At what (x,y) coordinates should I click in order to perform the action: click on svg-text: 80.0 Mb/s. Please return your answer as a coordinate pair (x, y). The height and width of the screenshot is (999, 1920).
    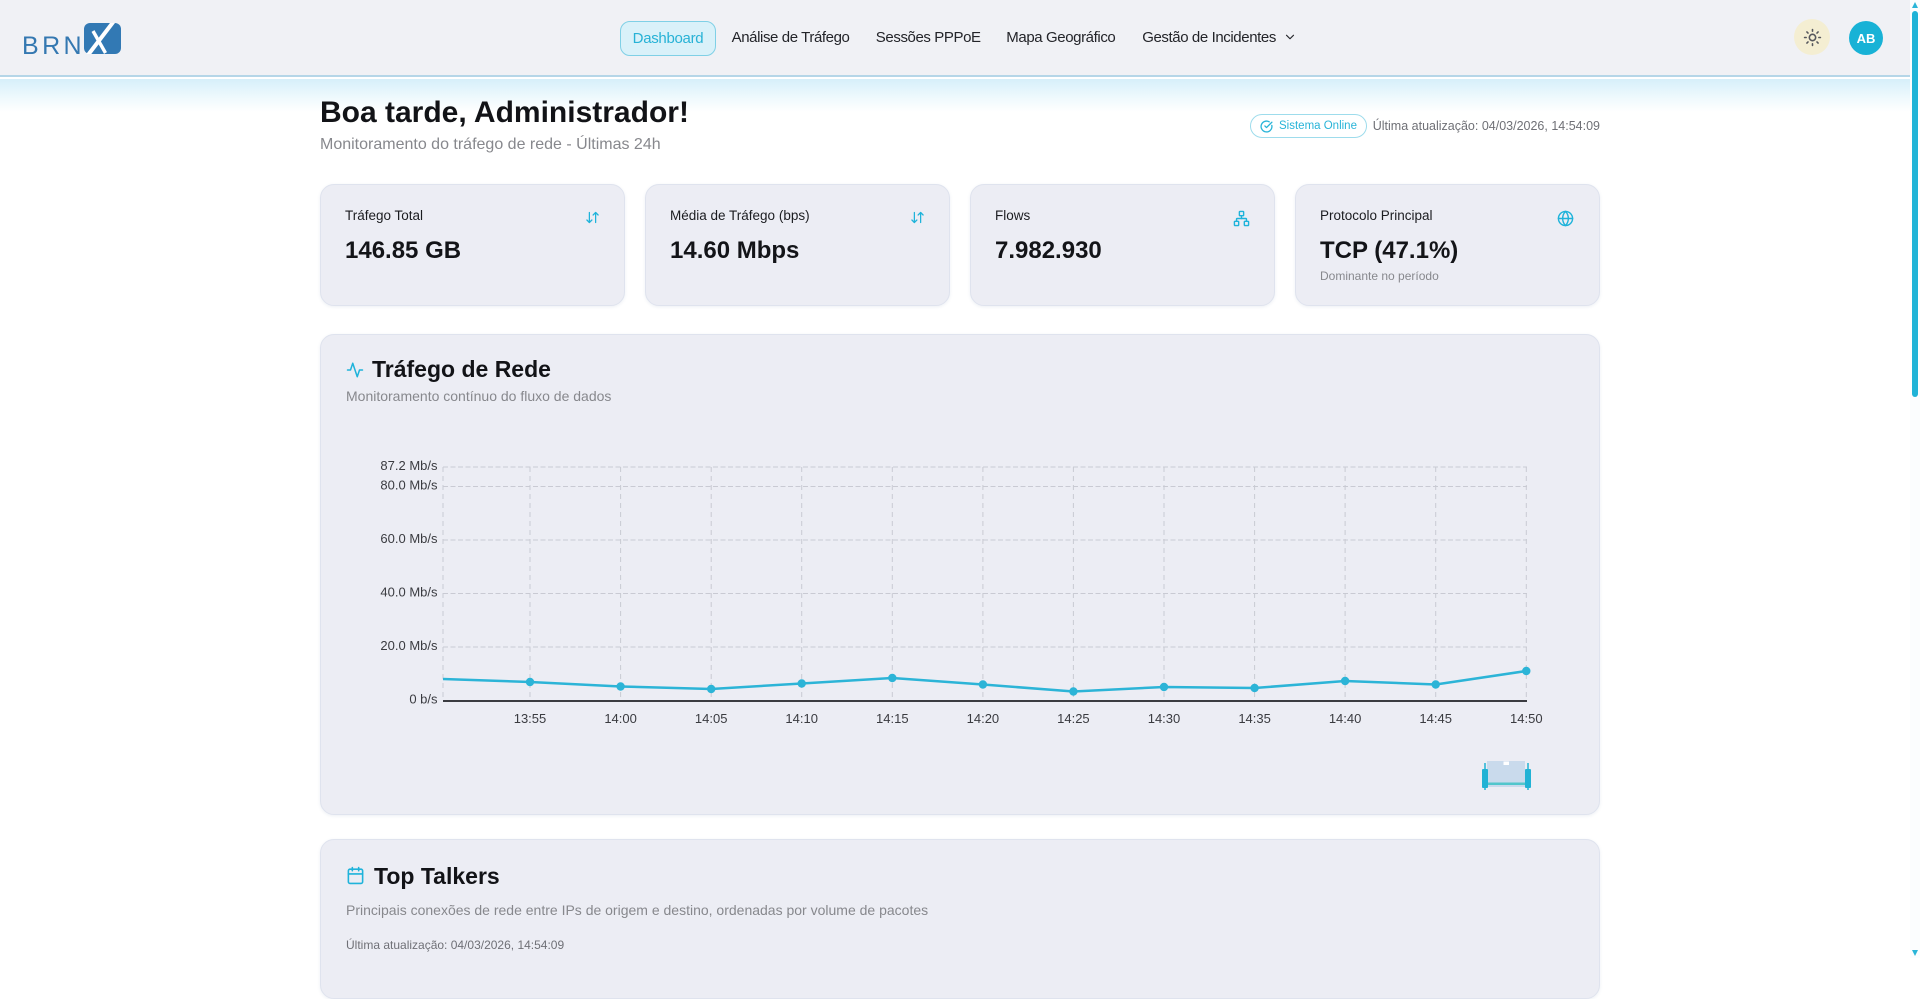
    Looking at the image, I should click on (409, 485).